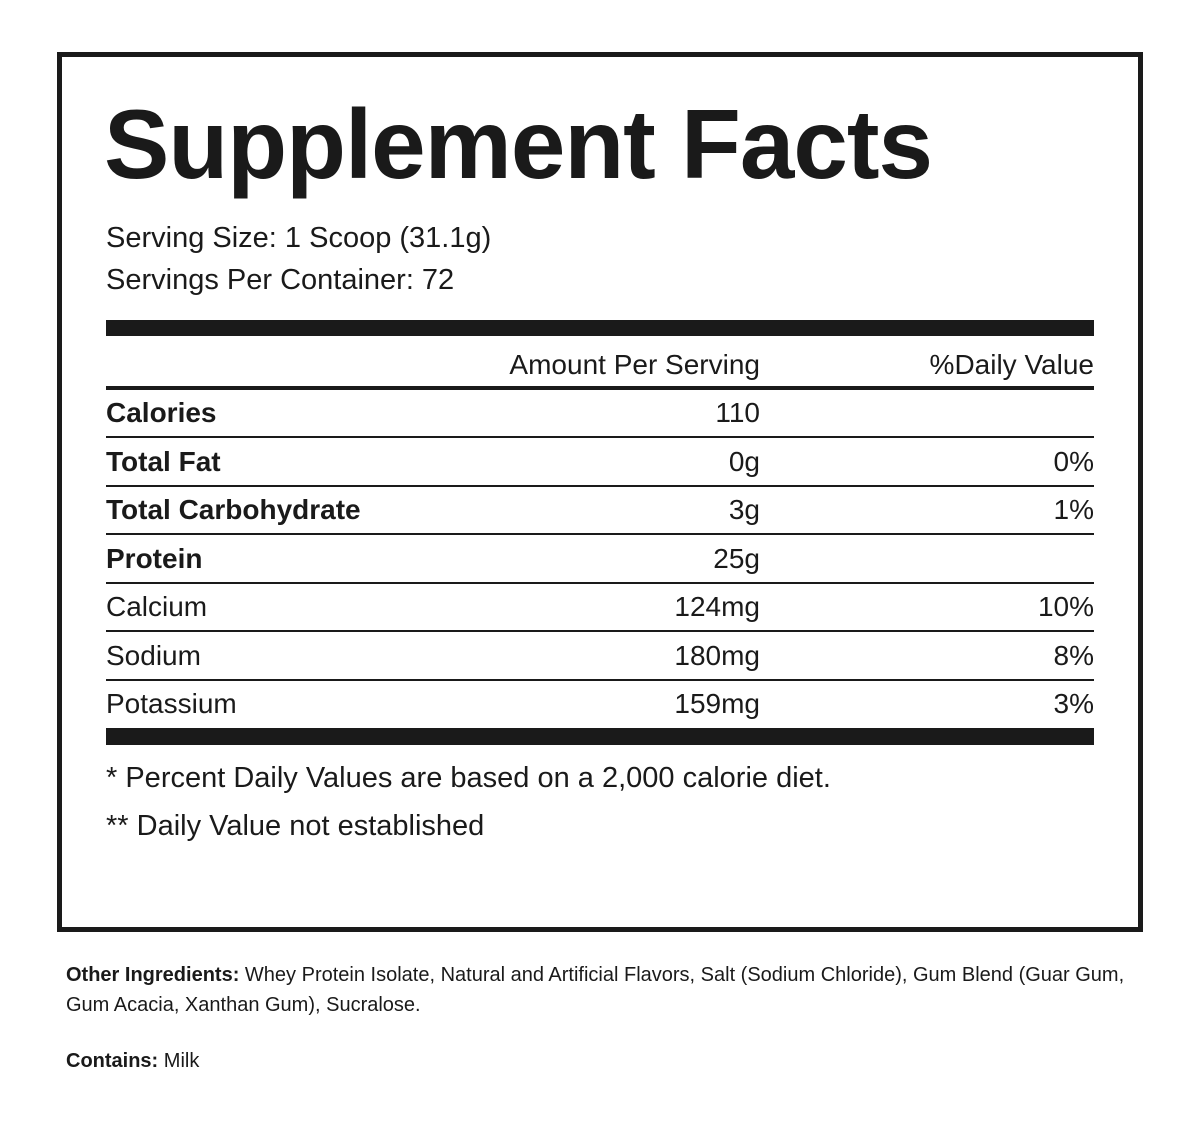  Describe the element at coordinates (157, 606) in the screenshot. I see `row-name: Calcium` at that location.